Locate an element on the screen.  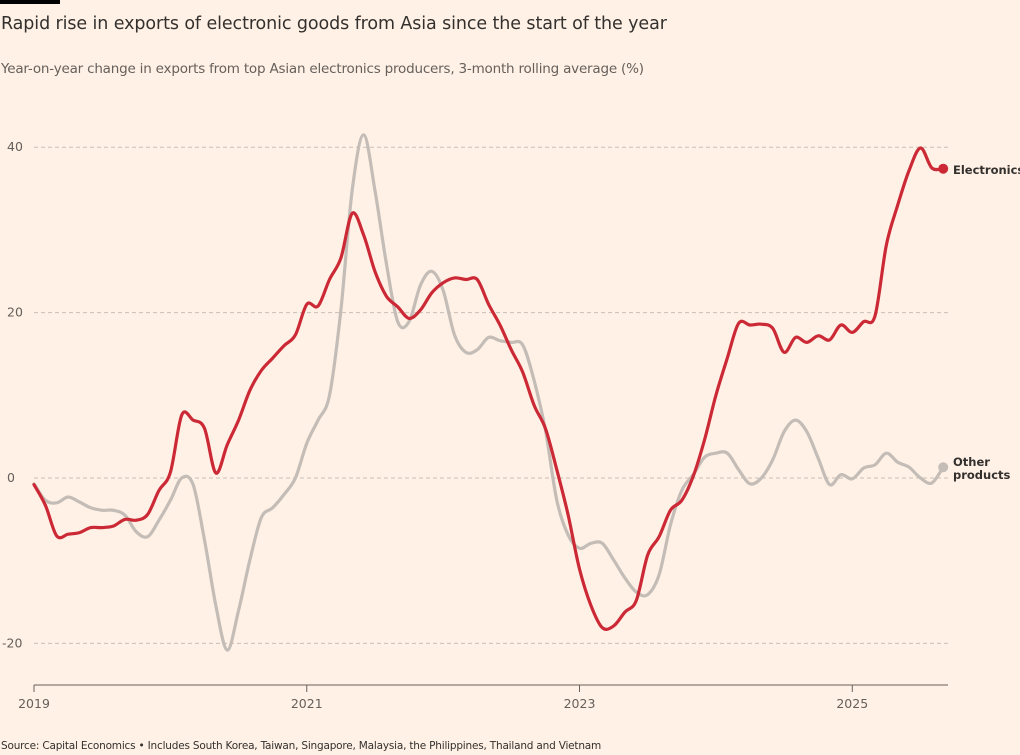
x-tick-label: 2025 is located at coordinates (852, 703).